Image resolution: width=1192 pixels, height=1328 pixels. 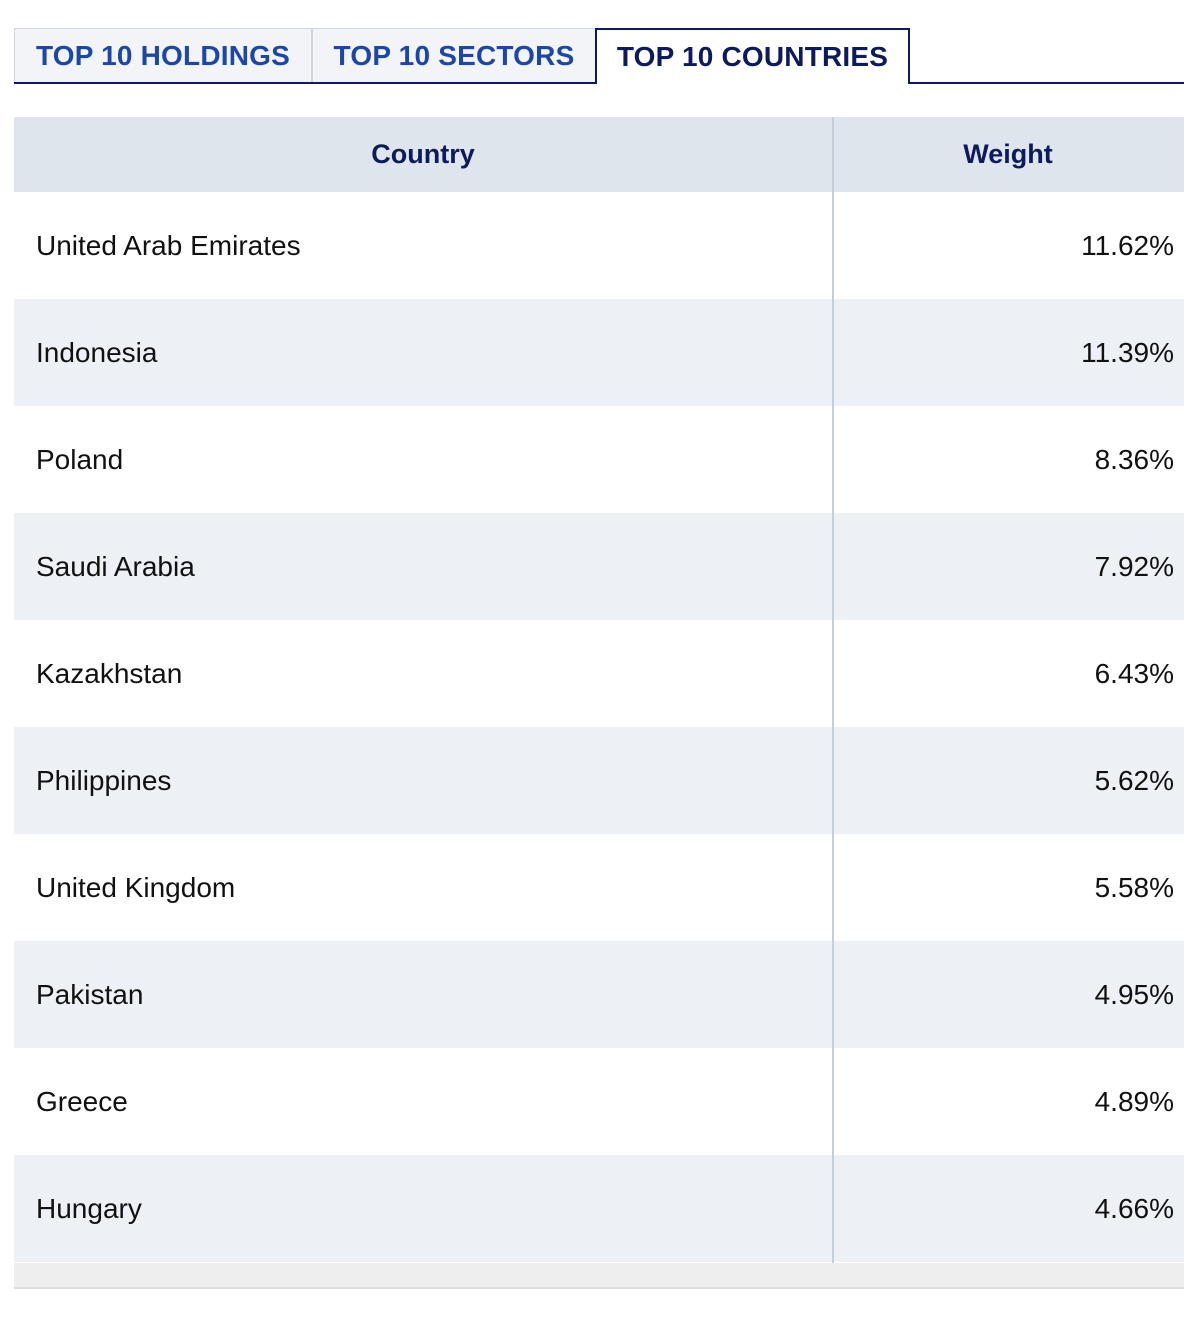 I want to click on country-cell: Poland, so click(x=80, y=459).